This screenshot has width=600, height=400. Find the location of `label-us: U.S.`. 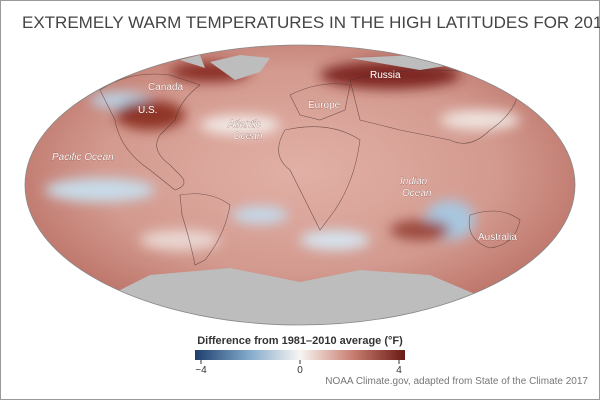

label-us: U.S. is located at coordinates (147, 110).